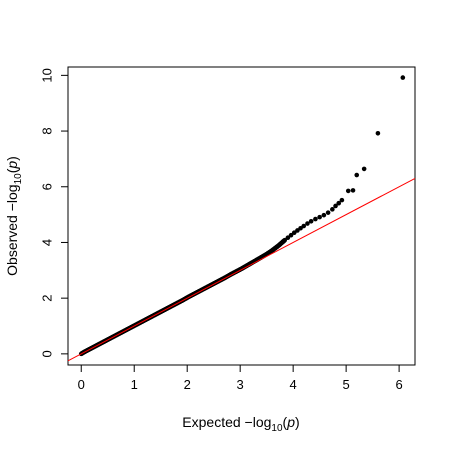 The image size is (450, 449). I want to click on y-tick-label: 10, so click(46, 75).